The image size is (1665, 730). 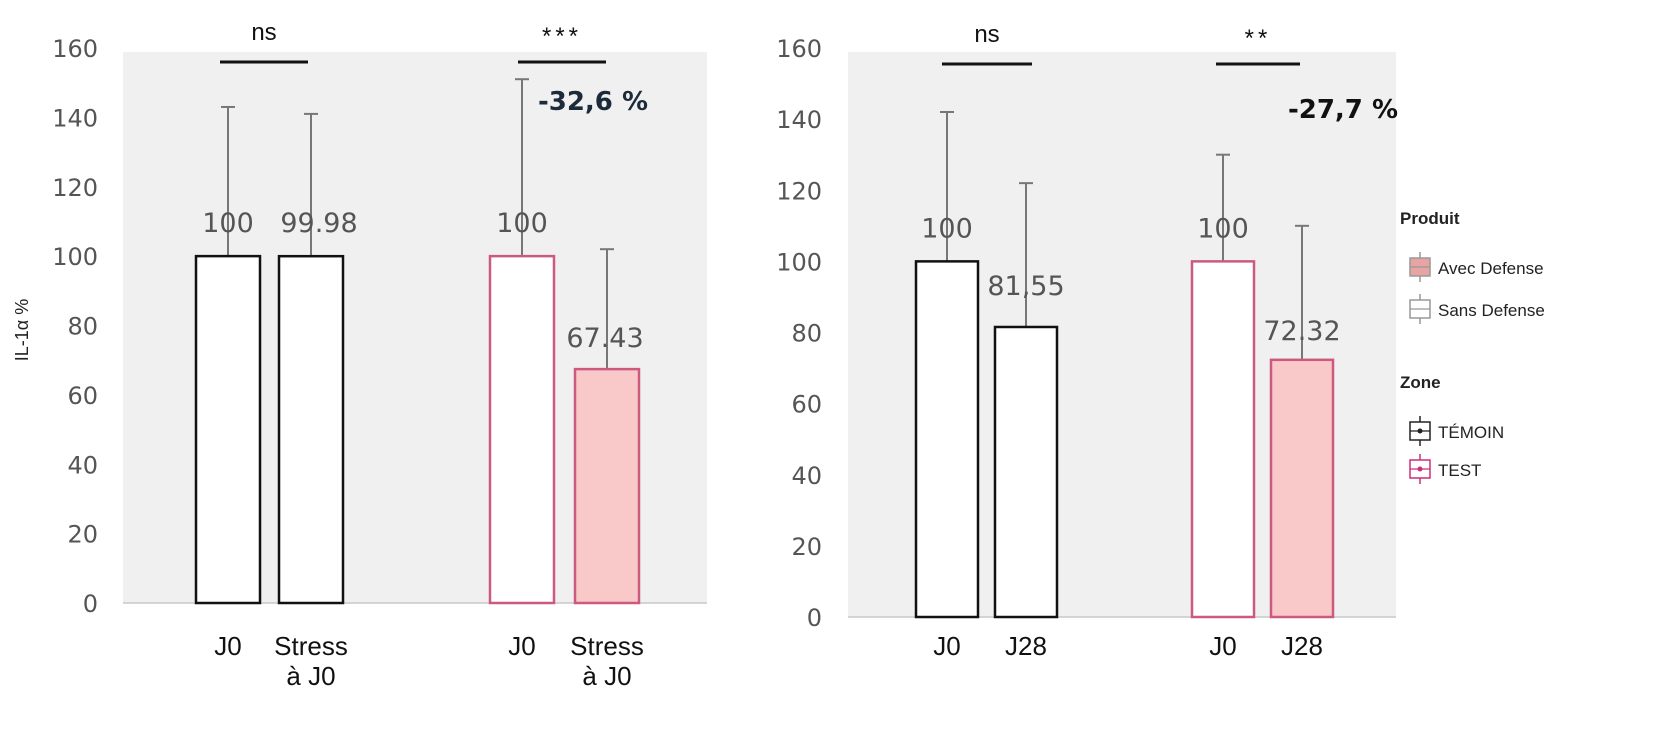 What do you see at coordinates (1343, 110) in the screenshot?
I see `percent-change-label: -27,7 %` at bounding box center [1343, 110].